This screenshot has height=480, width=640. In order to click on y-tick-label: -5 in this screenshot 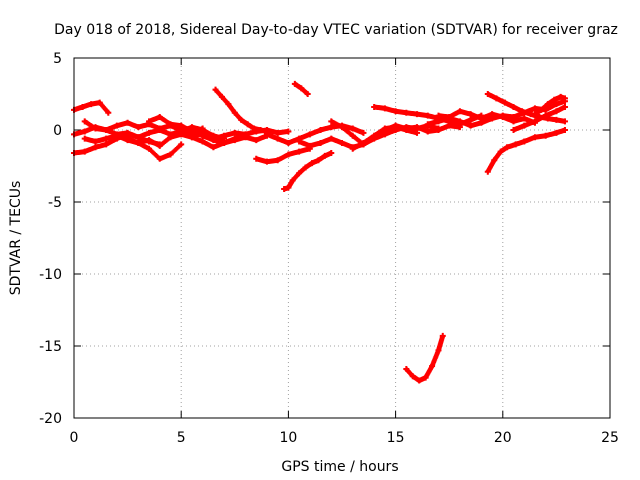, I will do `click(55, 203)`.